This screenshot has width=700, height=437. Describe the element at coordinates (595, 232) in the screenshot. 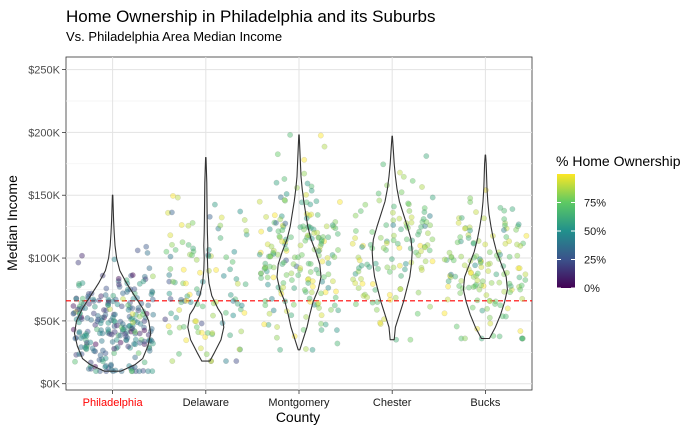

I see `legend-tick-label: 50%` at that location.